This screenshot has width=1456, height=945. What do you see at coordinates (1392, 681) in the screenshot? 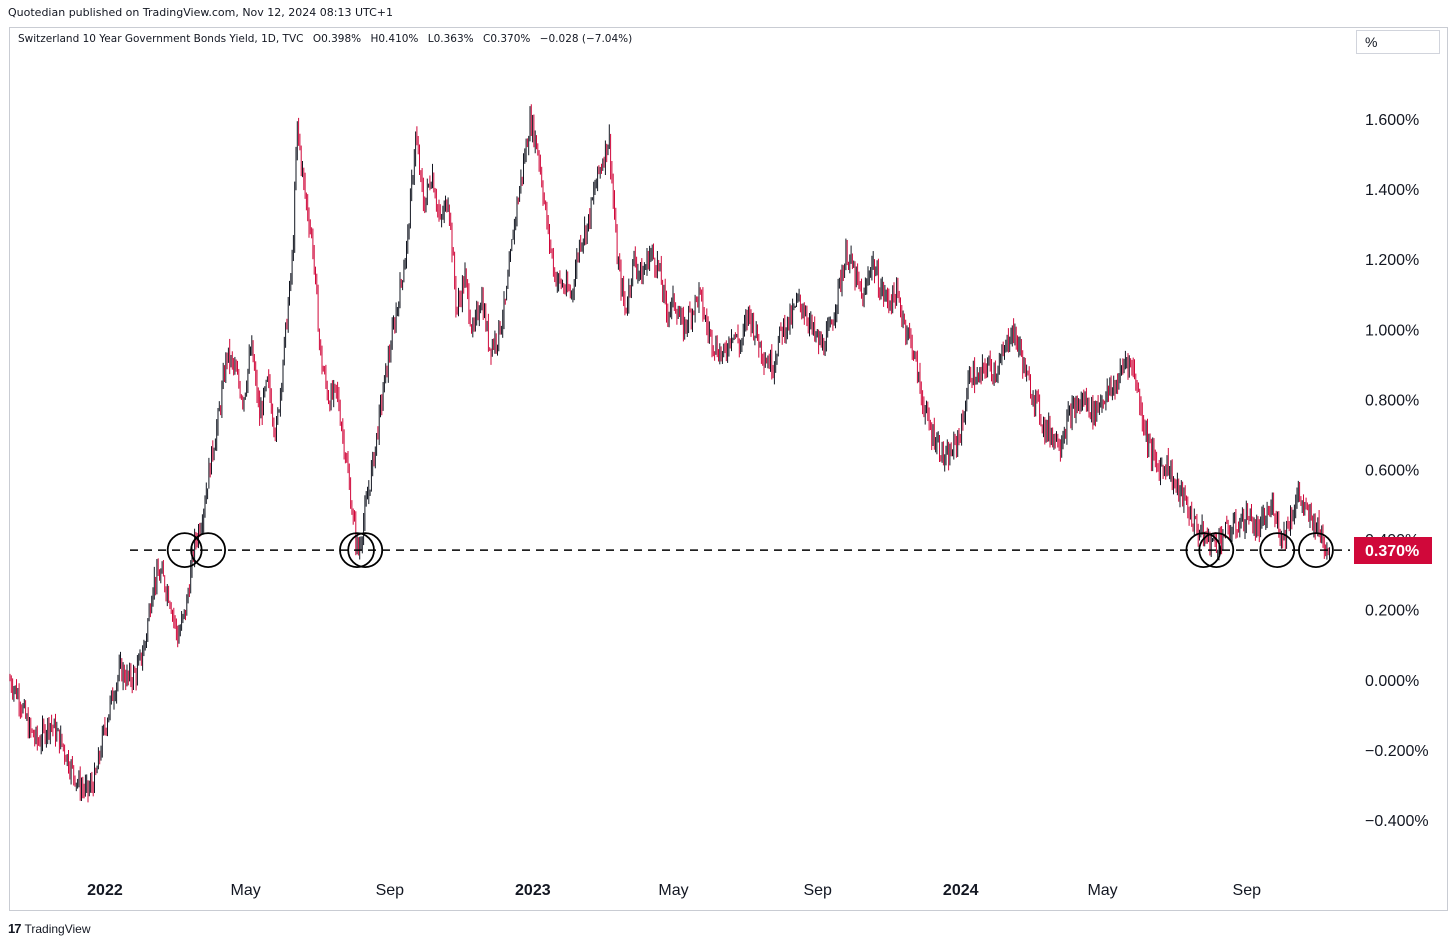
I see `y-tick-label: 0.000%` at bounding box center [1392, 681].